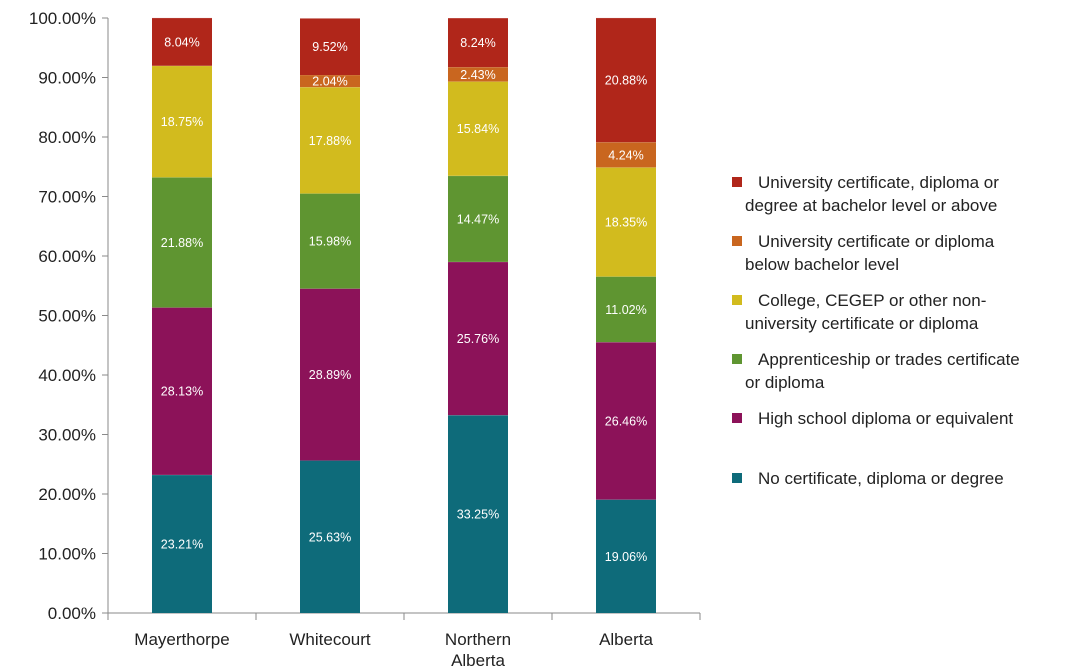 Image resolution: width=1089 pixels, height=672 pixels. I want to click on data-label: 25.63%, so click(330, 537).